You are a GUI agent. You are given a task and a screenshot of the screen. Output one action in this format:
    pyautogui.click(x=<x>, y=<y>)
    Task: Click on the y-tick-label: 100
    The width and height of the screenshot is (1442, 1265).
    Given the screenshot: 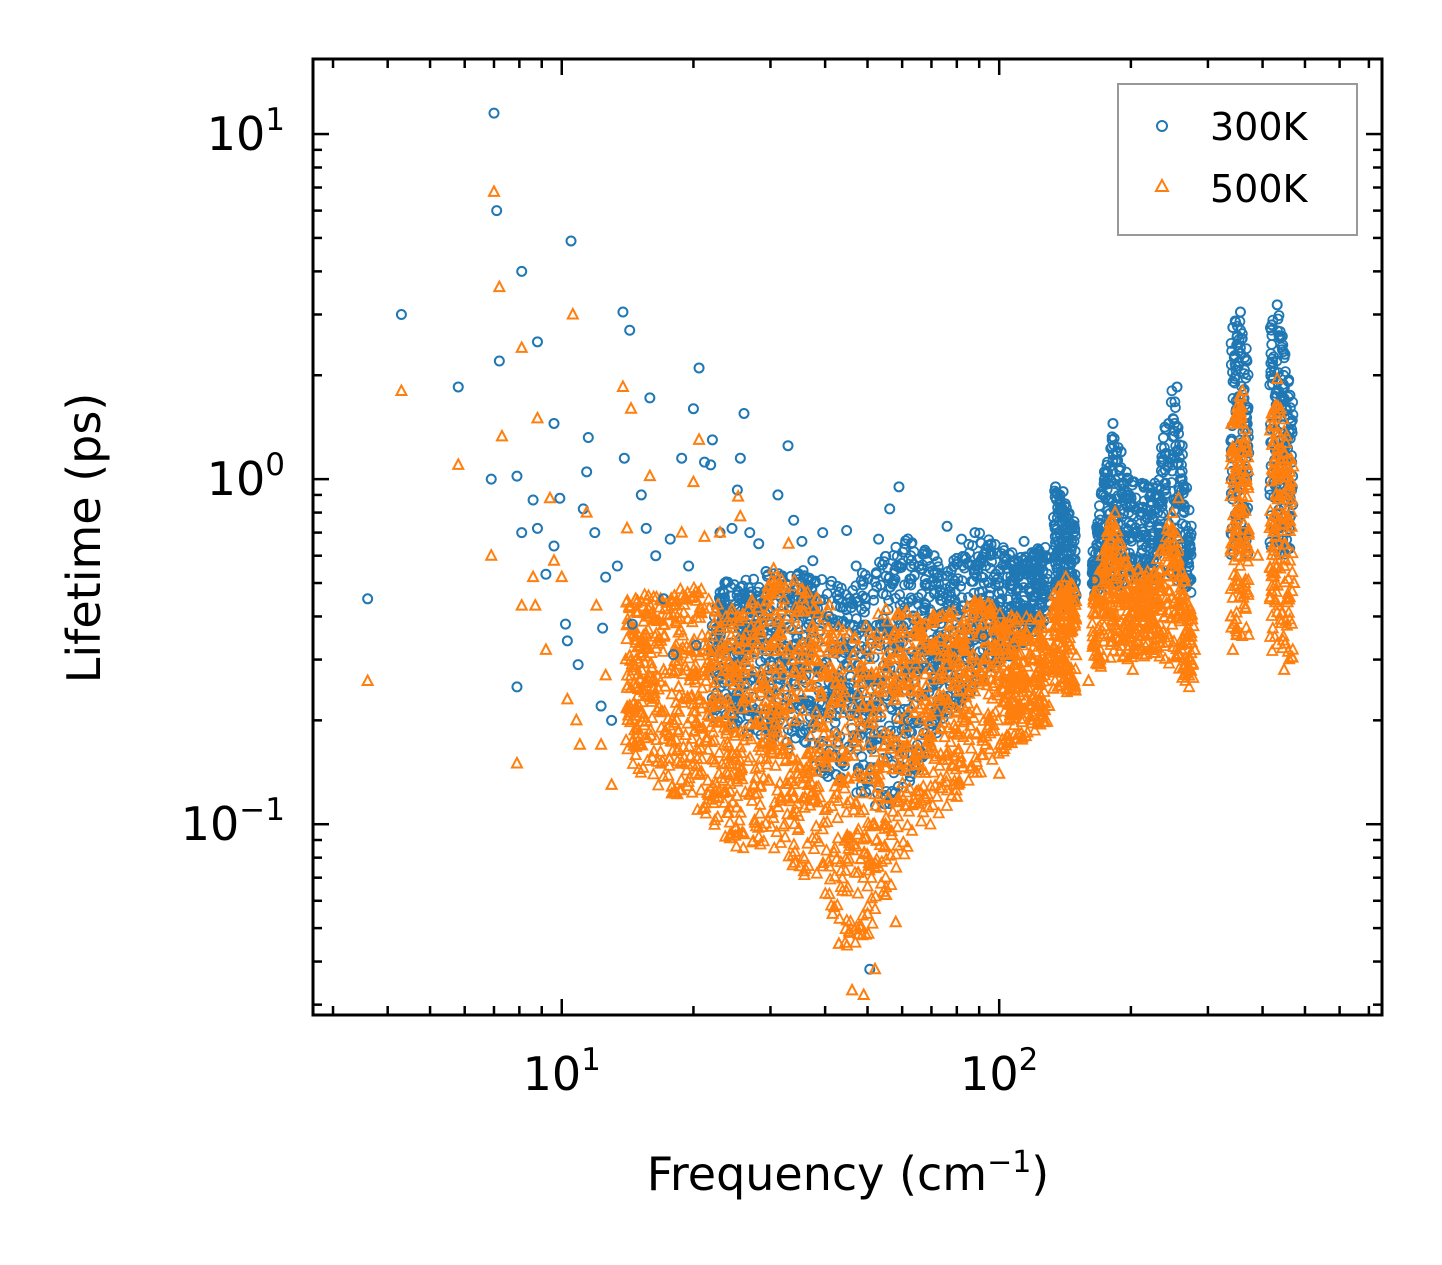 What is the action you would take?
    pyautogui.click(x=246, y=476)
    